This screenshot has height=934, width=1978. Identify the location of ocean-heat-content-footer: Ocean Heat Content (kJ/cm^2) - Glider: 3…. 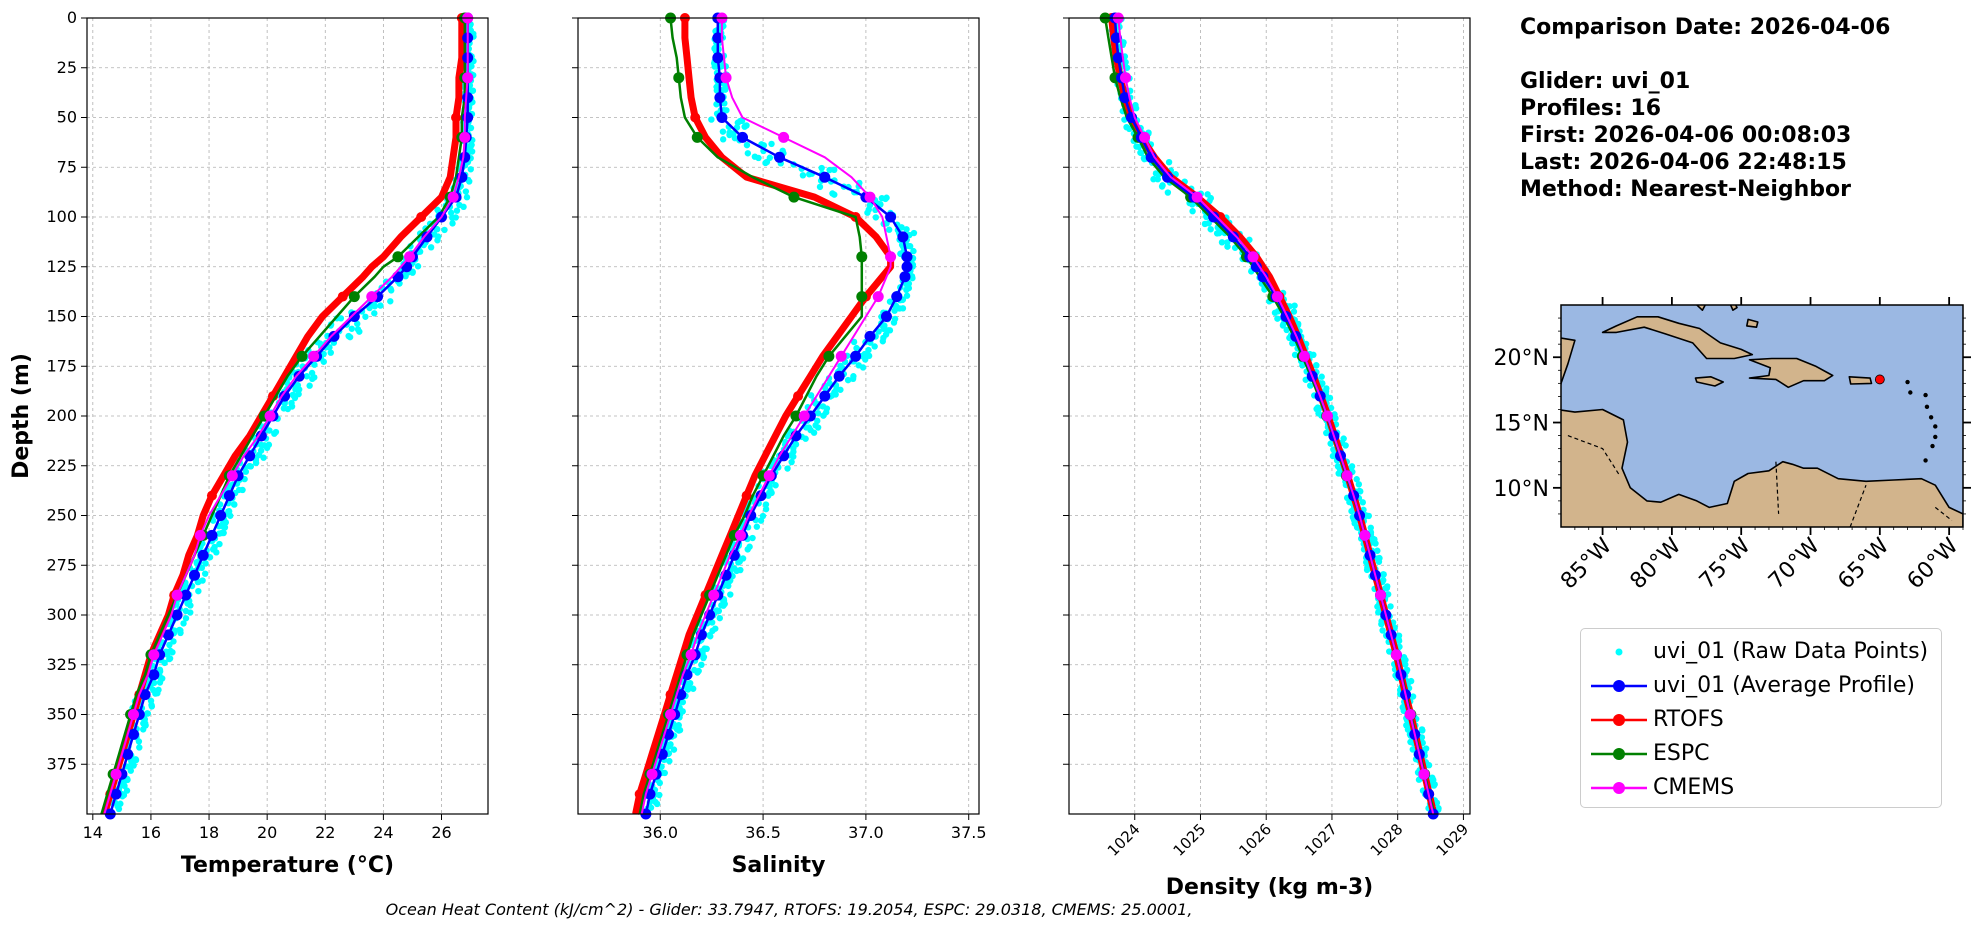
(789, 909).